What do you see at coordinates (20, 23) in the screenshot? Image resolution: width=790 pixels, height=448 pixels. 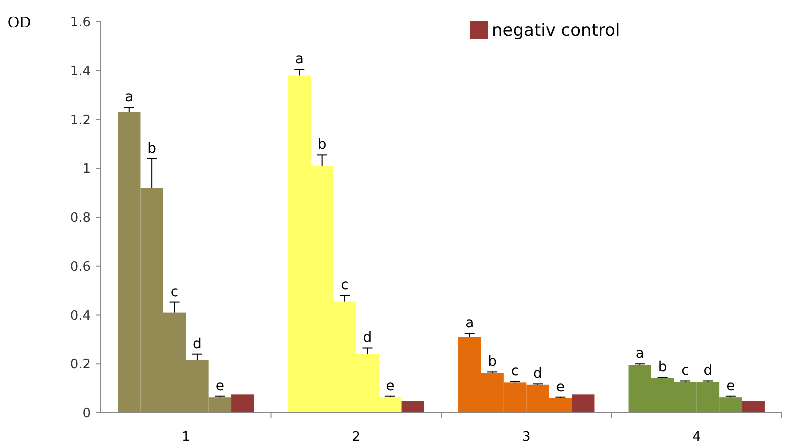 I see `y-axis-title: OD` at bounding box center [20, 23].